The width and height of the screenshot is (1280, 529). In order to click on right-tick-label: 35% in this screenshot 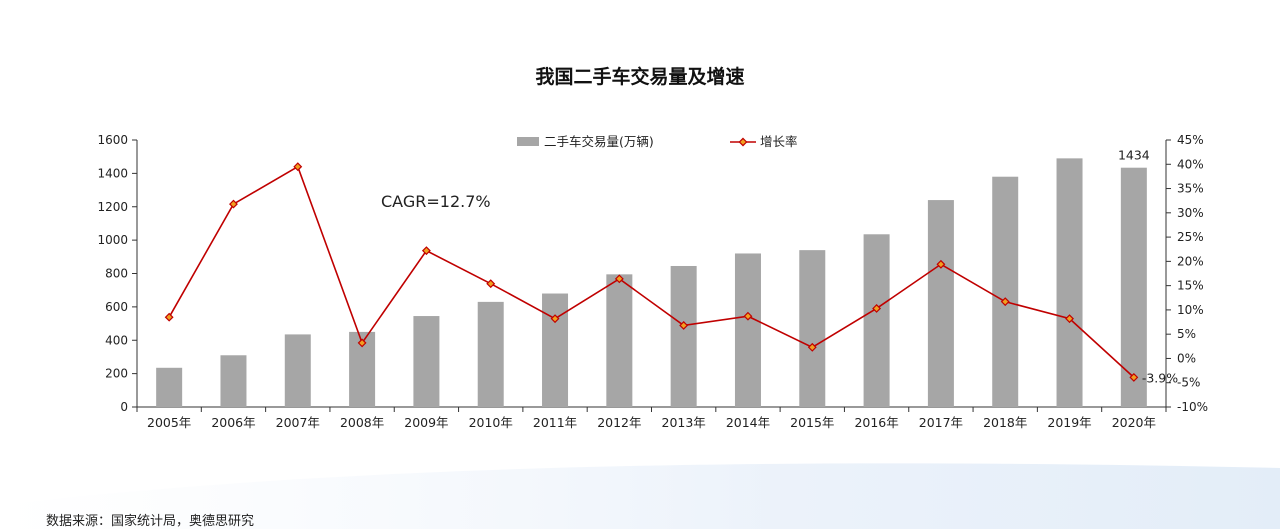, I will do `click(1190, 189)`.